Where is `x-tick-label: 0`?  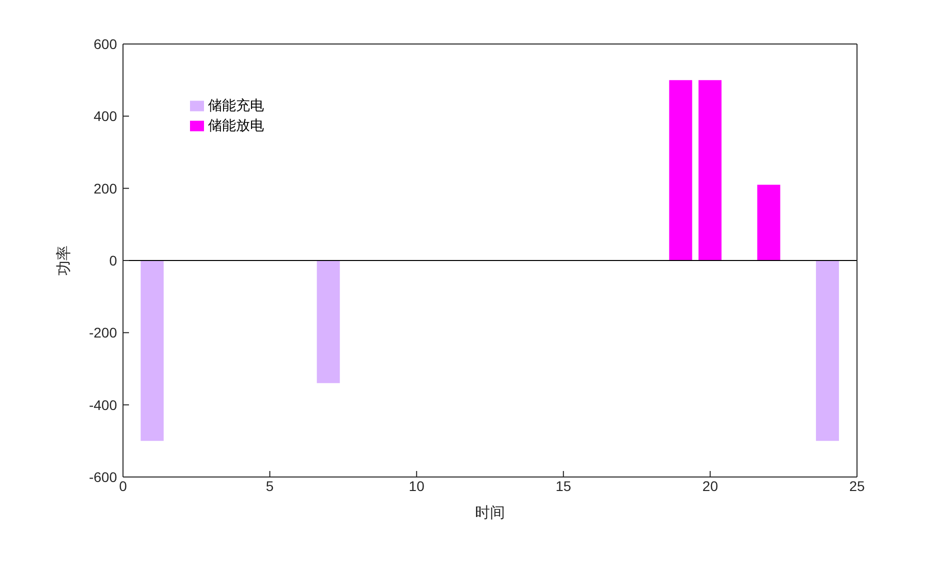 x-tick-label: 0 is located at coordinates (123, 486).